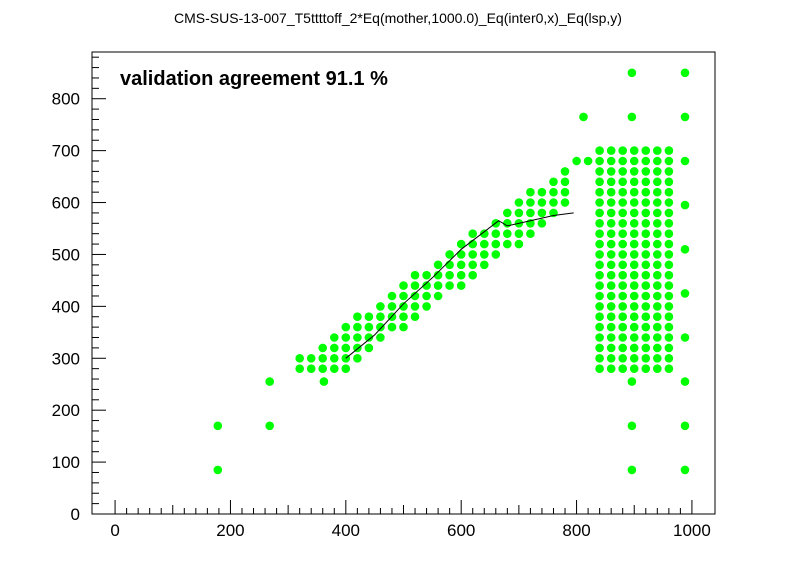 The height and width of the screenshot is (572, 796). What do you see at coordinates (66, 254) in the screenshot?
I see `y-tick-label: 500` at bounding box center [66, 254].